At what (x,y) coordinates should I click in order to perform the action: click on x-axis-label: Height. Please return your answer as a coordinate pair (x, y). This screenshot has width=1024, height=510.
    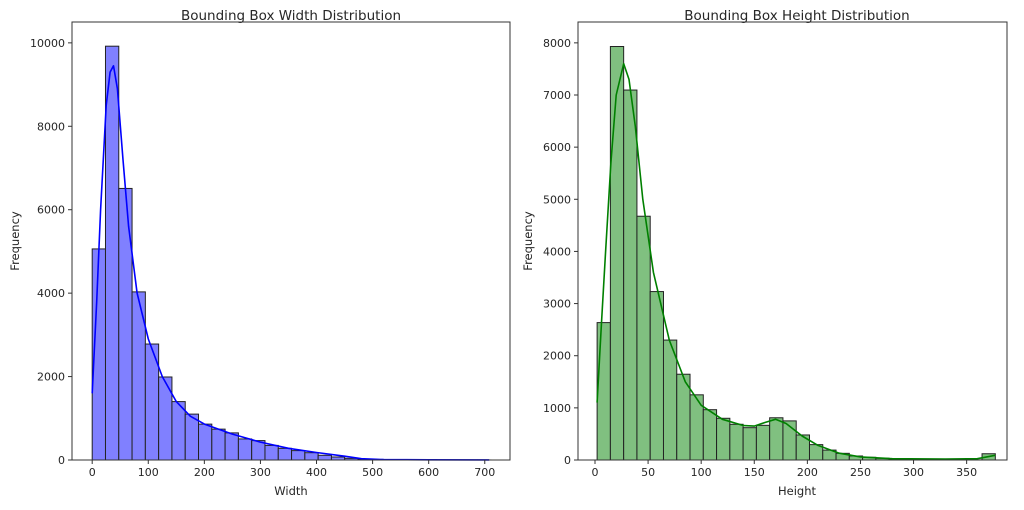
    Looking at the image, I should click on (797, 491).